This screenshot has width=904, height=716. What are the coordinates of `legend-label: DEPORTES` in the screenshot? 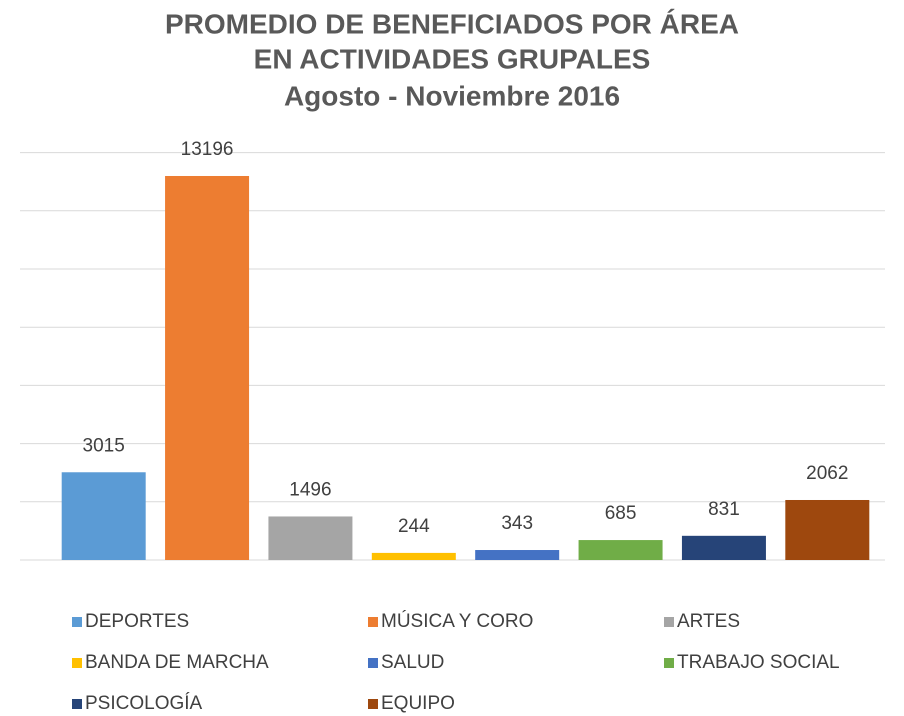 It's located at (137, 621).